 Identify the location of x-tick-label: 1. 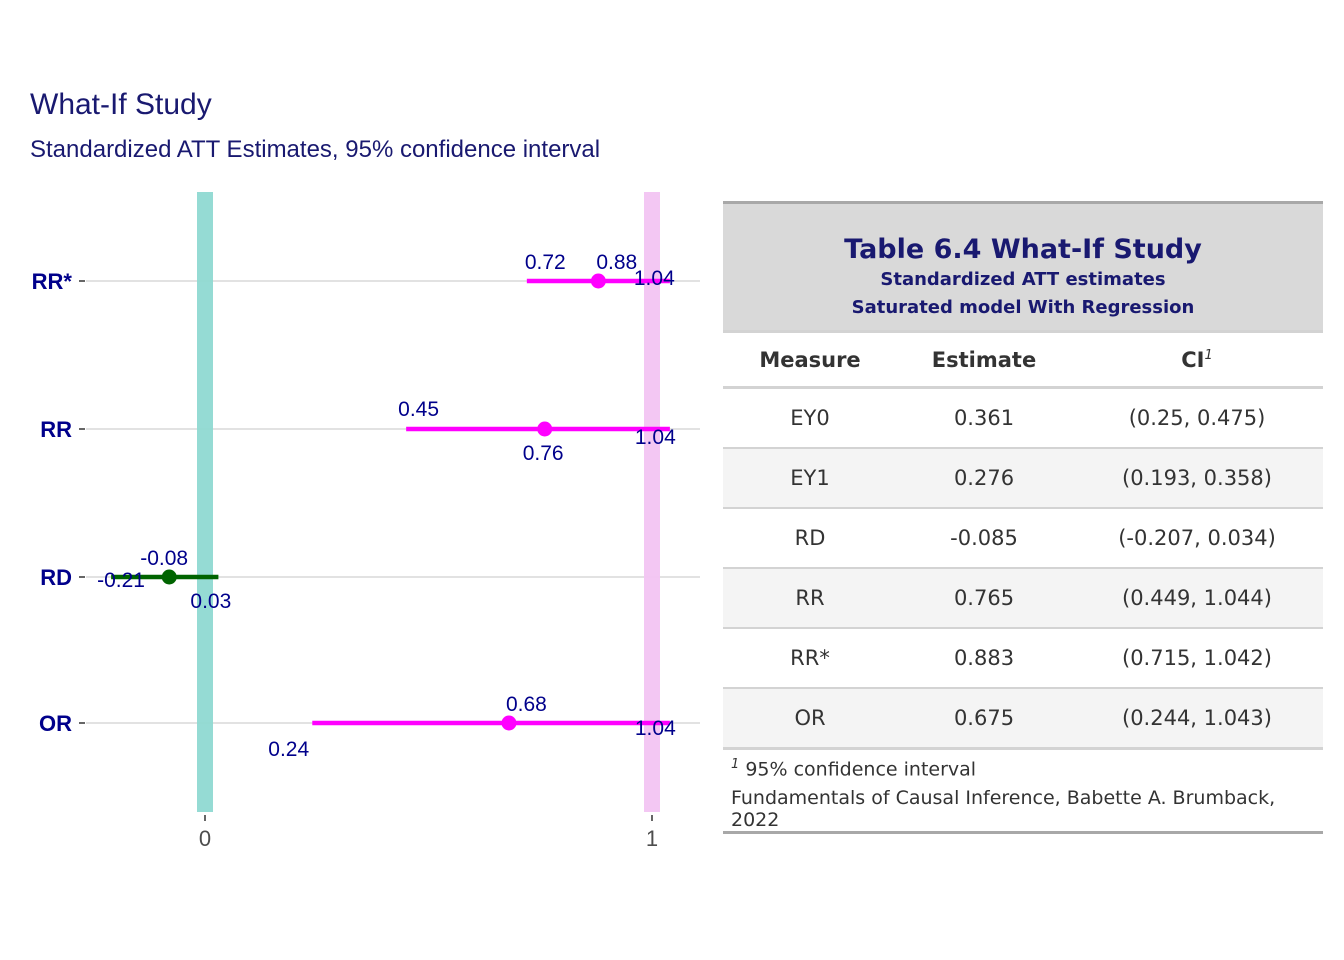
(652, 838).